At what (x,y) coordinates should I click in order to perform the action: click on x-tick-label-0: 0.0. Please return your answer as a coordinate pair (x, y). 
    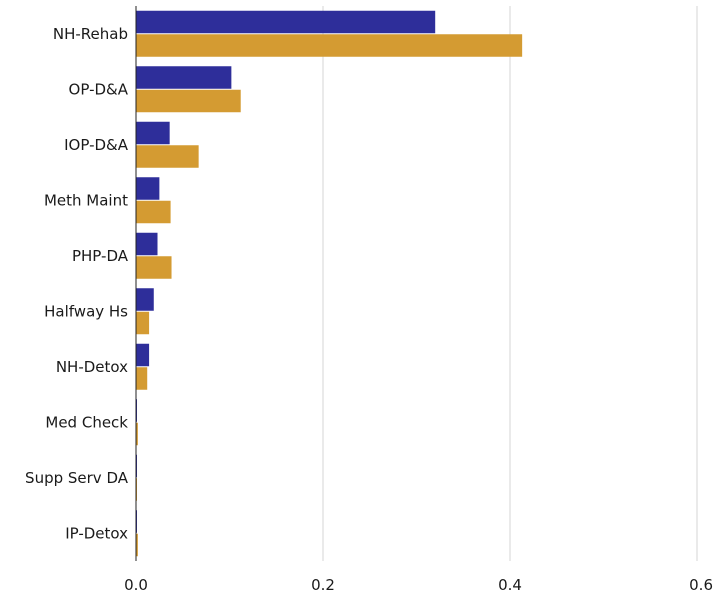
    Looking at the image, I should click on (136, 585).